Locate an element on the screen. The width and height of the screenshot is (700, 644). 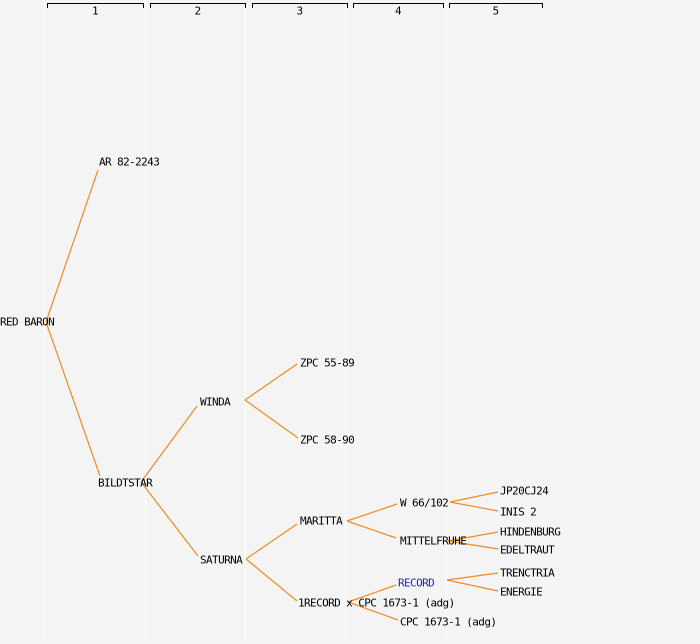
node-label-record: RECORD is located at coordinates (416, 583).